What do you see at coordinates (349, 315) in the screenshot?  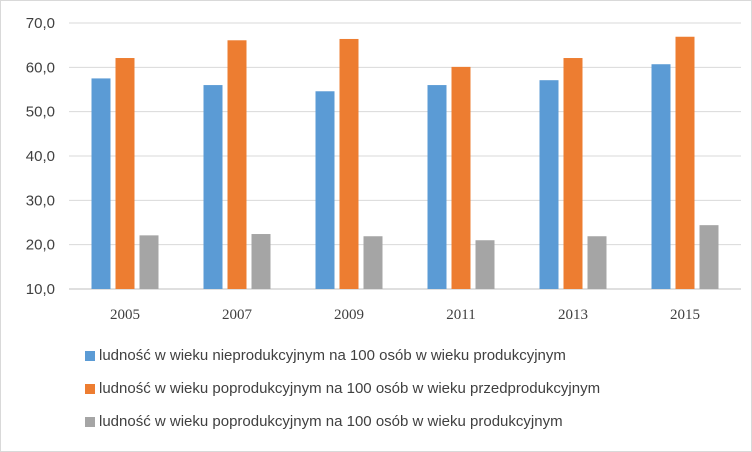 I see `x-tick-label: 2009` at bounding box center [349, 315].